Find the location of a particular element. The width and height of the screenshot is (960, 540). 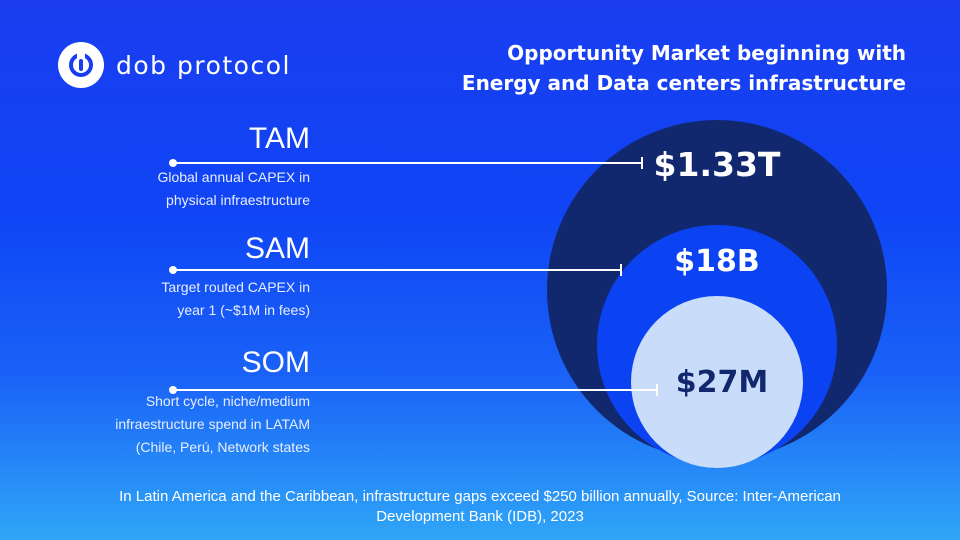

tam-label: TAM is located at coordinates (279, 138).